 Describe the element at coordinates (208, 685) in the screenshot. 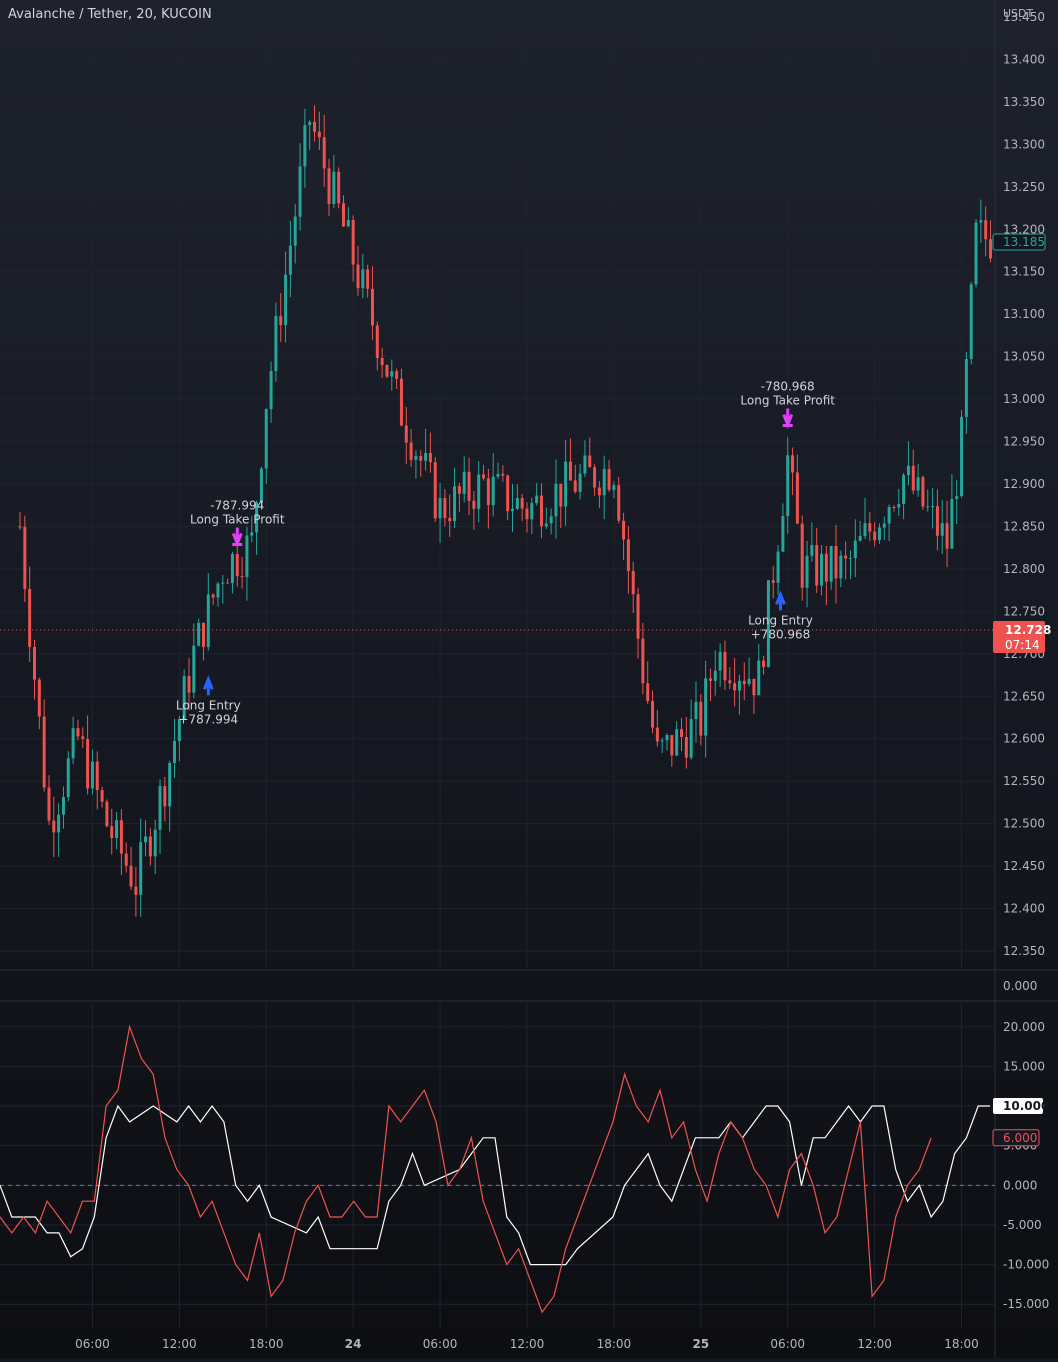

I see `long-entry-arrow-icon` at that location.